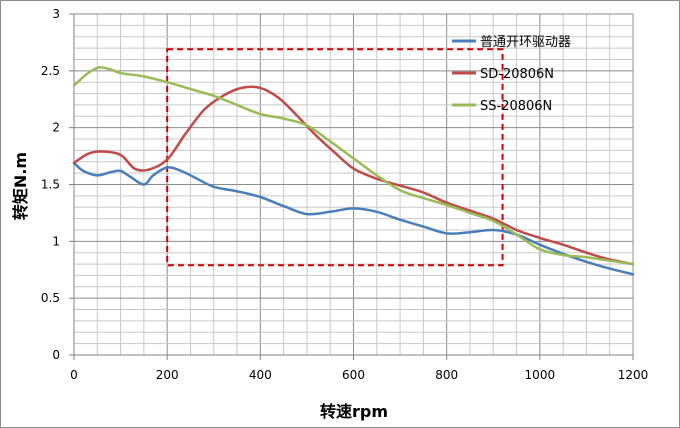 The width and height of the screenshot is (680, 428). Describe the element at coordinates (56, 128) in the screenshot. I see `y-tick-label: 2` at that location.